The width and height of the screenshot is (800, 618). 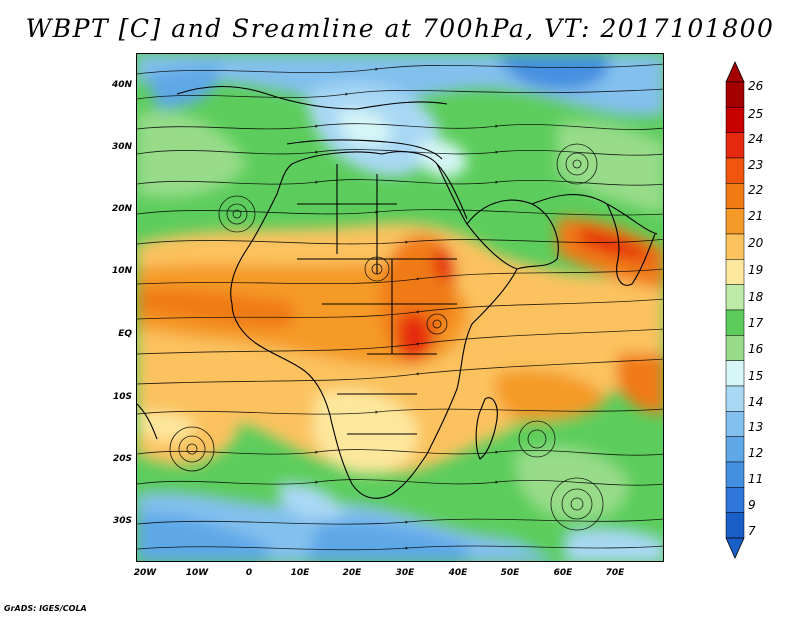 I want to click on colorbar-label-7: 7, so click(x=752, y=531).